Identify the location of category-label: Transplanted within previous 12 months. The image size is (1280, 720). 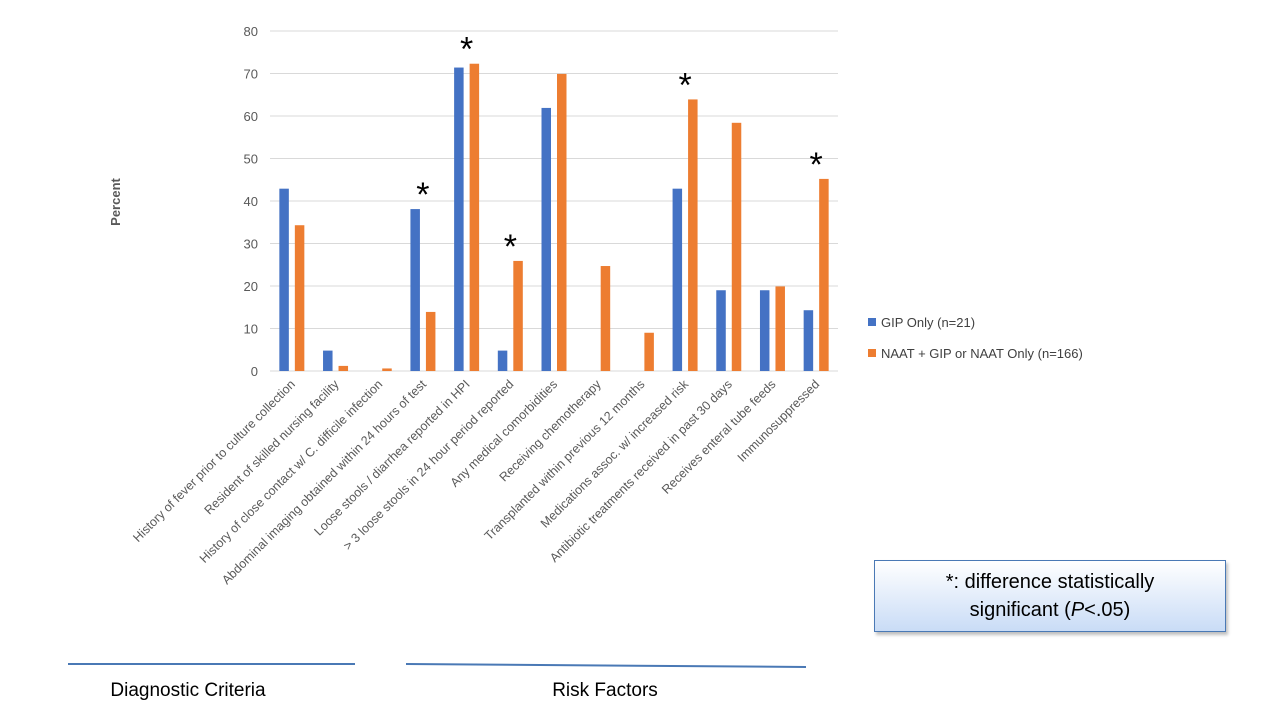
(565, 460).